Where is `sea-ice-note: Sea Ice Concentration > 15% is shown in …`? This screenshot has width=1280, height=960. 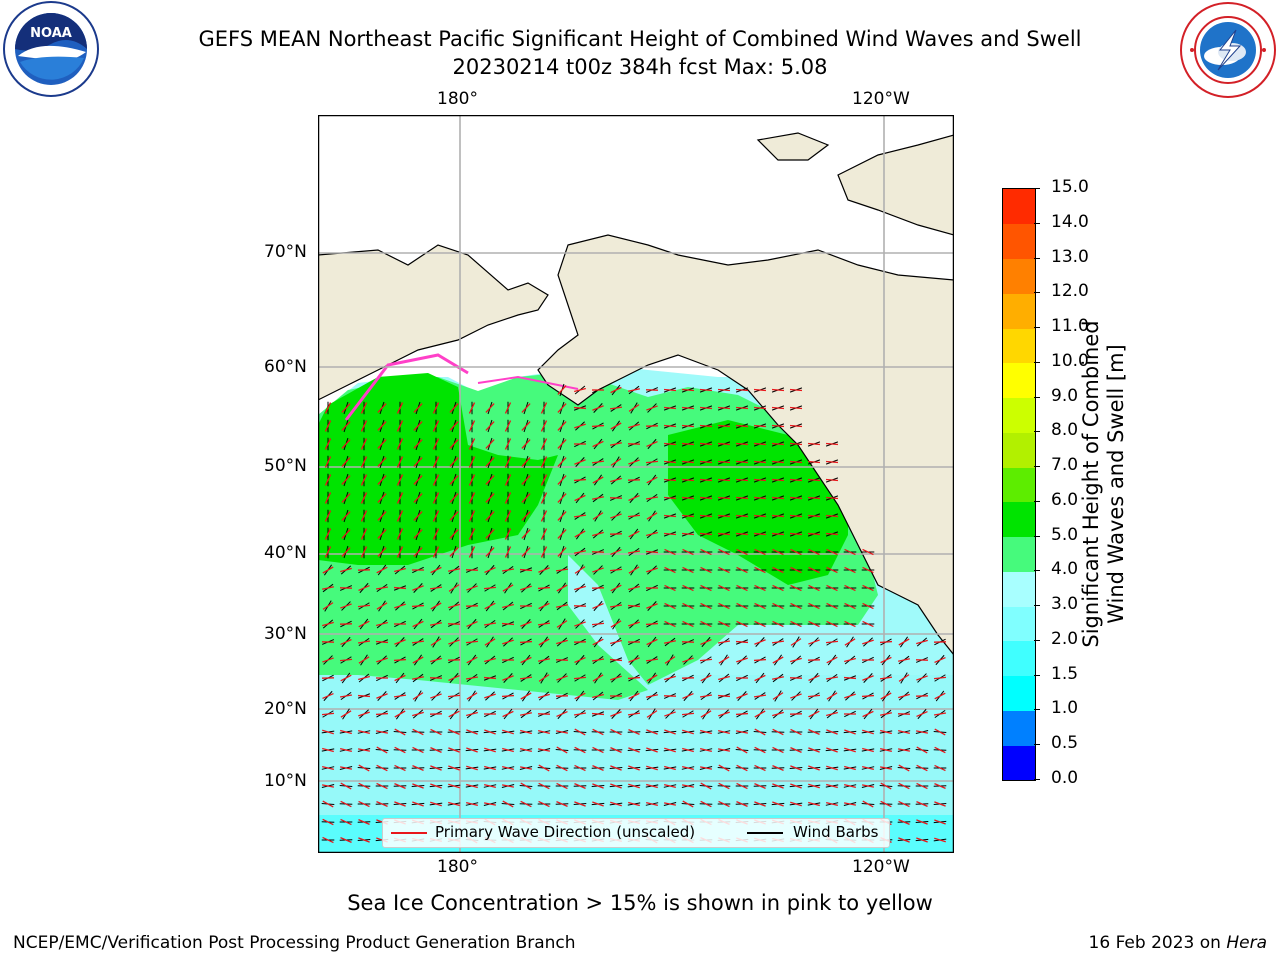 sea-ice-note: Sea Ice Concentration > 15% is shown in … is located at coordinates (640, 903).